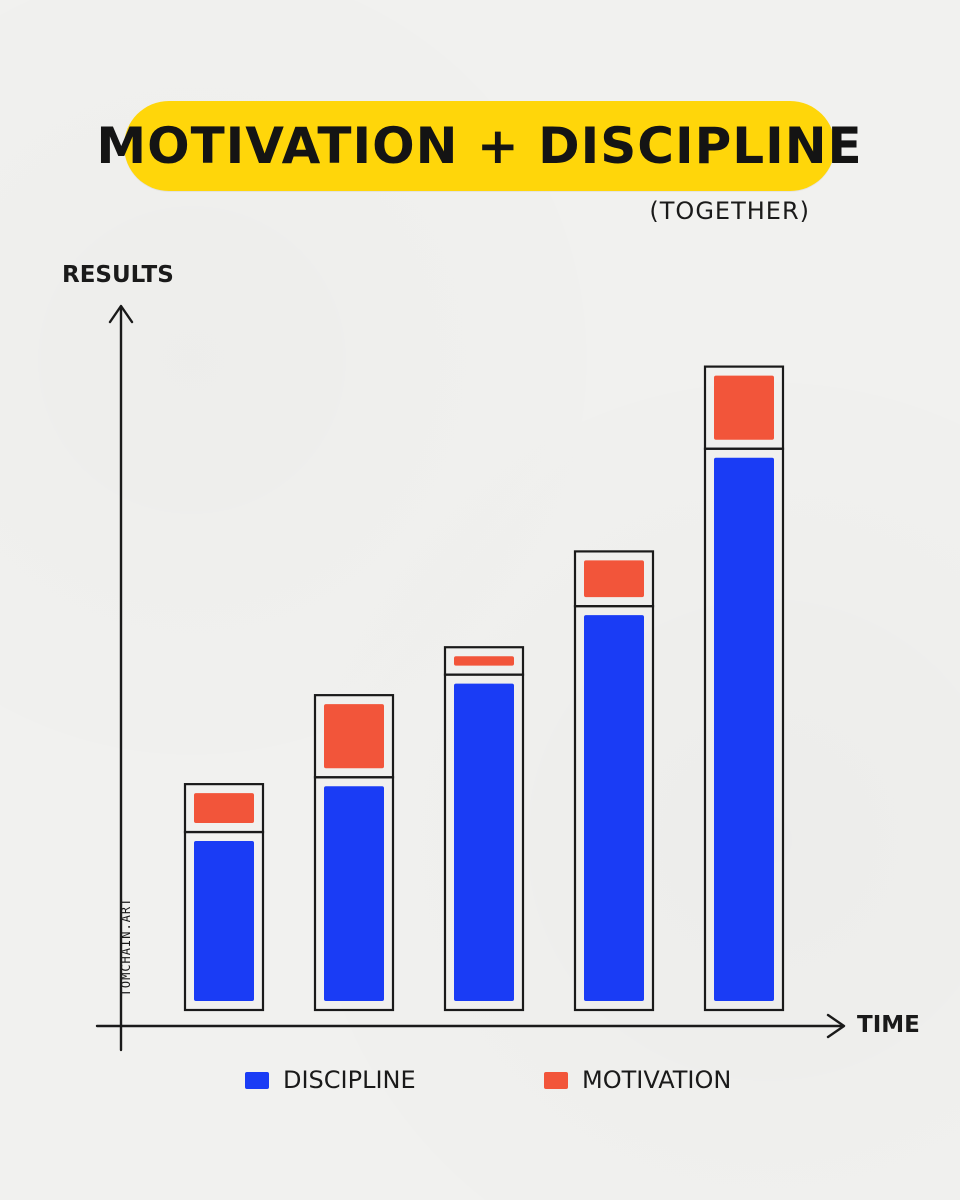 Image resolution: width=960 pixels, height=1200 pixels. What do you see at coordinates (257, 1080) in the screenshot?
I see `legend-swatch-discipline` at bounding box center [257, 1080].